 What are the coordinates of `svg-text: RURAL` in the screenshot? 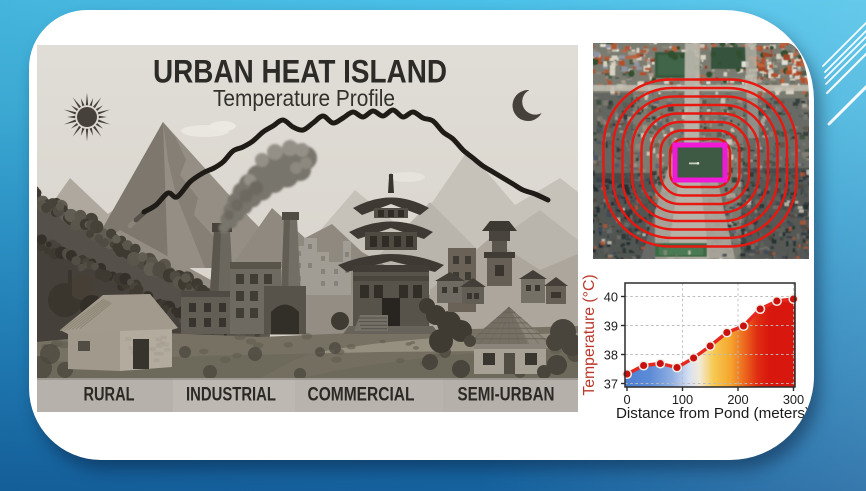 It's located at (109, 395).